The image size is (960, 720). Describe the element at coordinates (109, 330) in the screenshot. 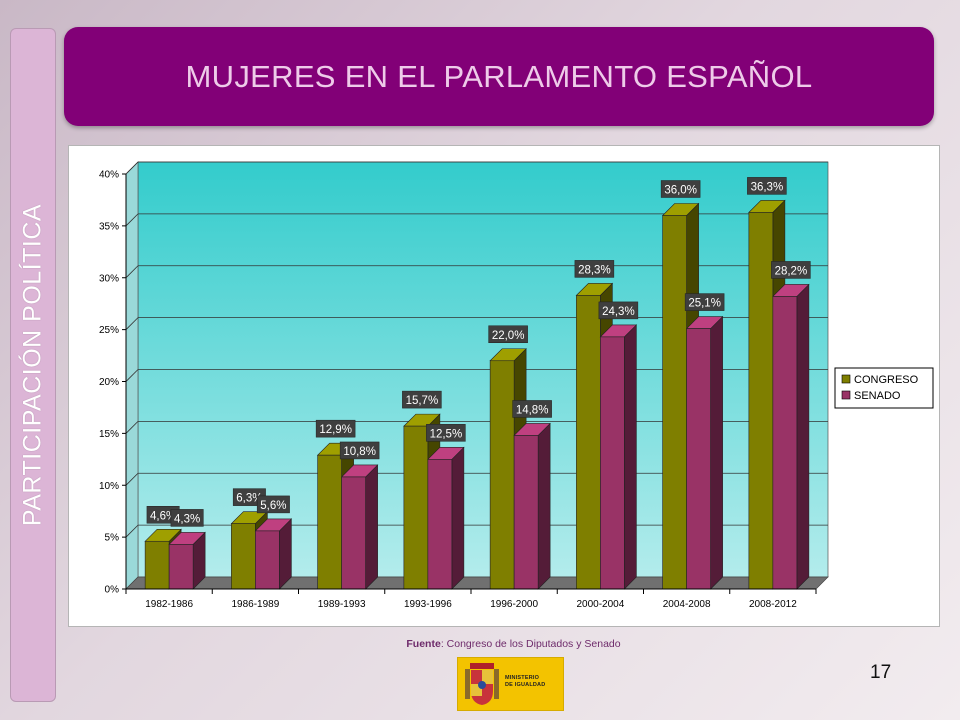

I see `y-tick-label: 25%` at that location.